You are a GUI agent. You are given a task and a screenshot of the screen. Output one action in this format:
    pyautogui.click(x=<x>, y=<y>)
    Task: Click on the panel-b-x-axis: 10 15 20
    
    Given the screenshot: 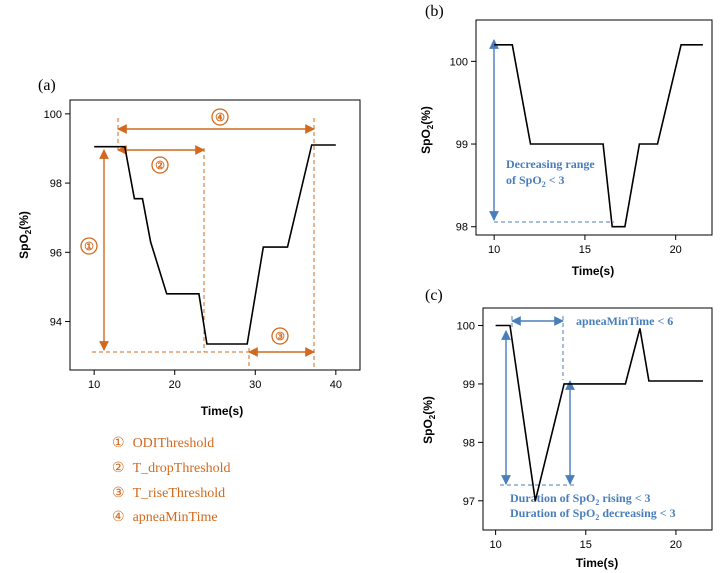 What is the action you would take?
    pyautogui.click(x=585, y=245)
    